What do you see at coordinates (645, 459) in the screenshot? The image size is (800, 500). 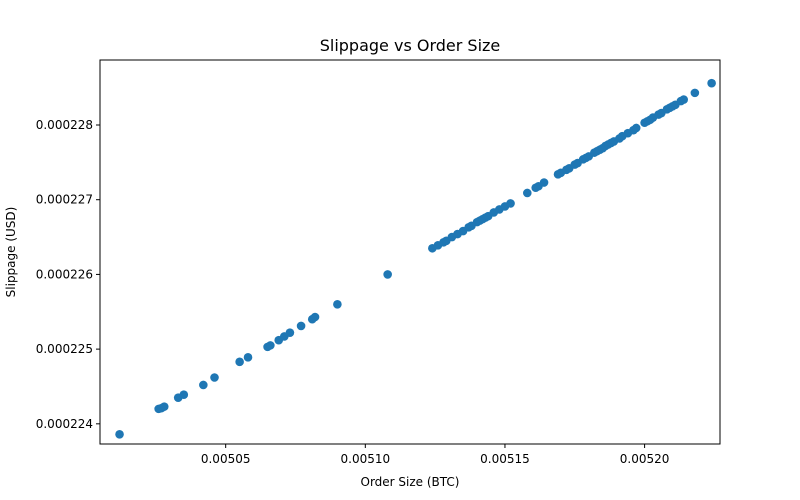 I see `x-tick-label: 0.00520` at bounding box center [645, 459].